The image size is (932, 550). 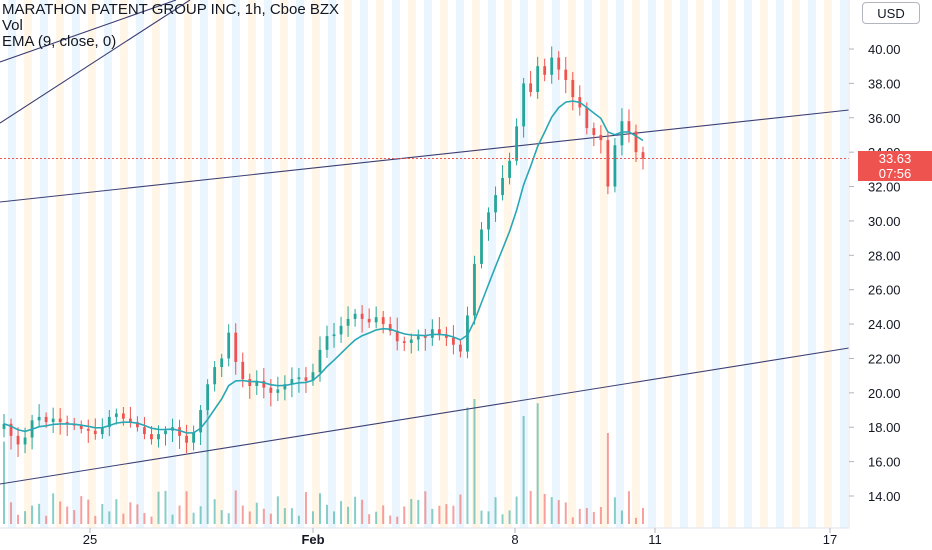 What do you see at coordinates (884, 427) in the screenshot?
I see `y-tick-label: 18.00` at bounding box center [884, 427].